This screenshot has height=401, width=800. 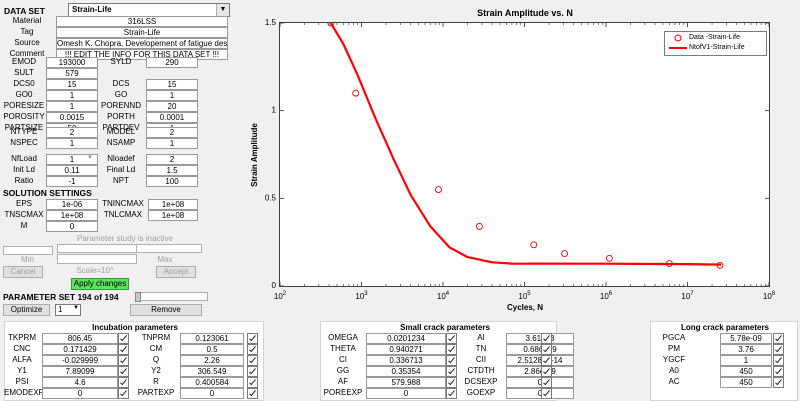 I want to click on optimize-button: Optimize, so click(x=26, y=310).